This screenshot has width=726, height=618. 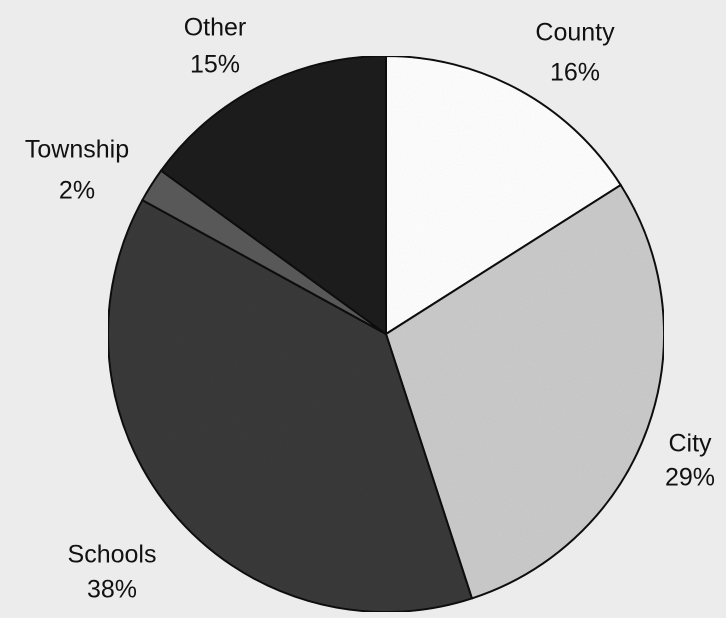 I want to click on slice-label-schools: Schools, so click(x=112, y=555).